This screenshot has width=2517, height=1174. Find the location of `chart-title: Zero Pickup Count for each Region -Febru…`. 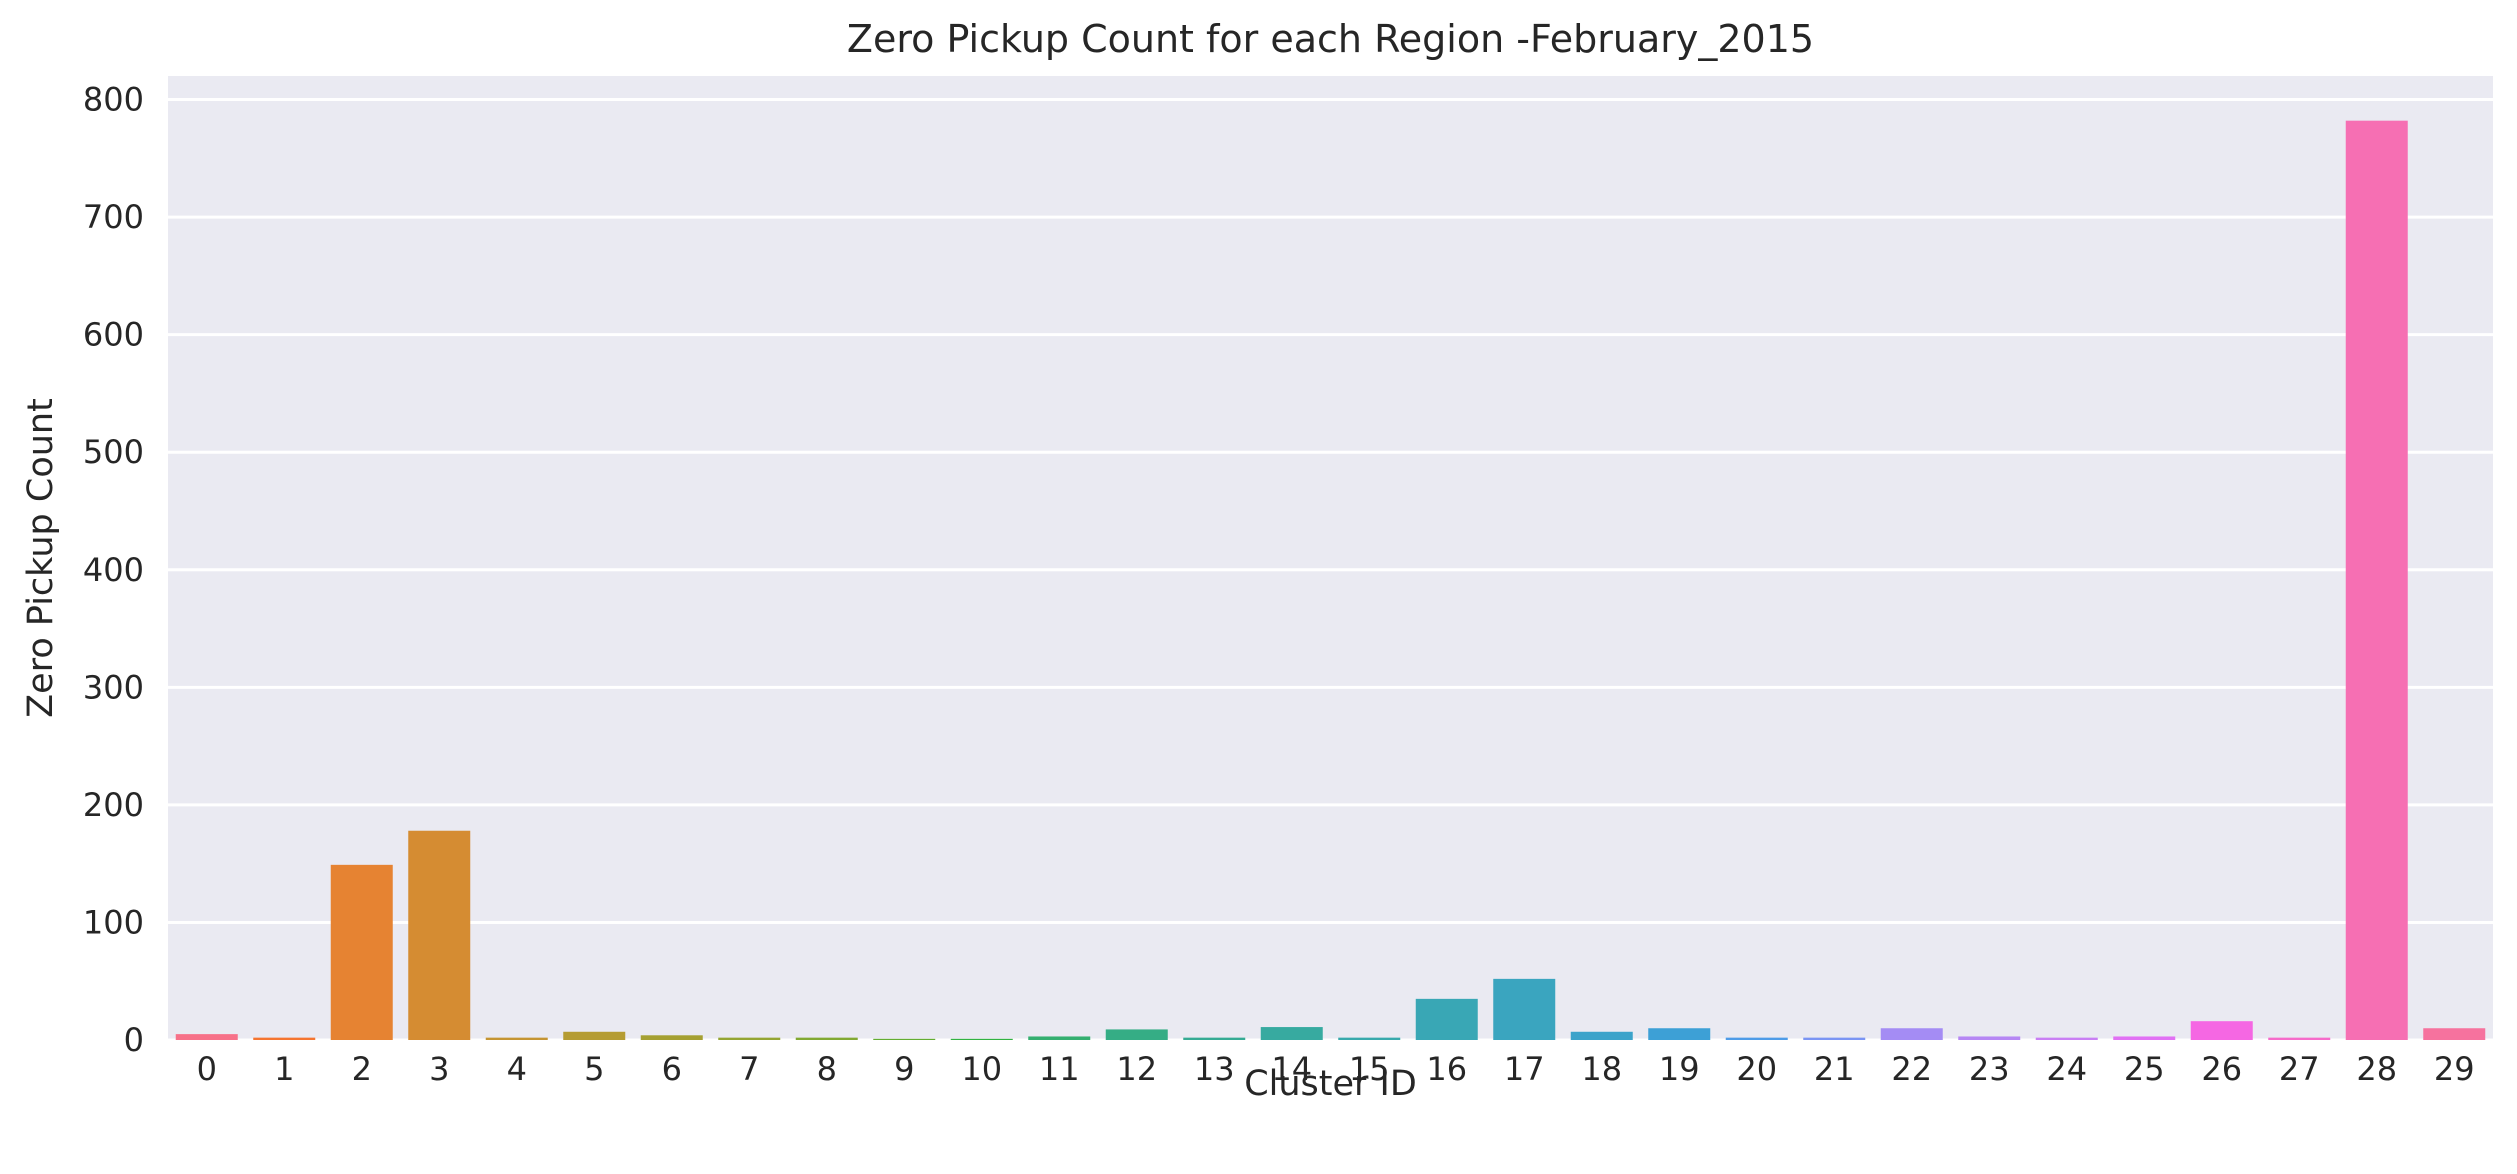

chart-title: Zero Pickup Count for each Region -Febru… is located at coordinates (1330, 39).